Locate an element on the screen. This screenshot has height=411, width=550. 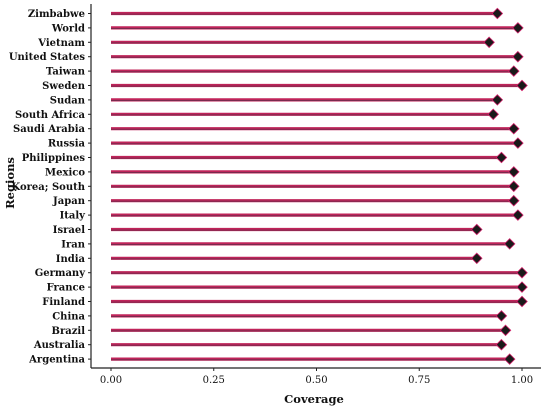
x-tick-label: 0.50 is located at coordinates (316, 380).